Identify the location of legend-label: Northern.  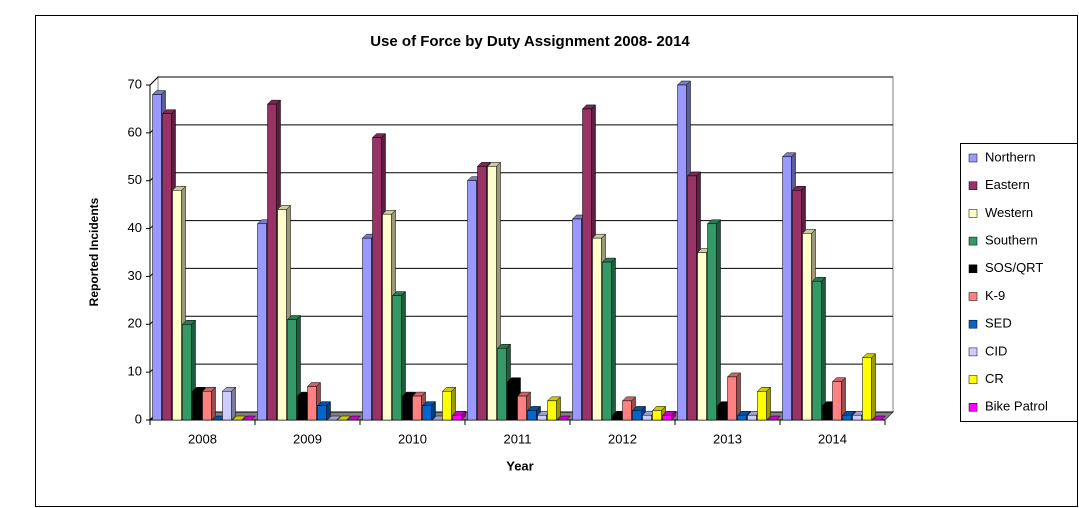
(1010, 156).